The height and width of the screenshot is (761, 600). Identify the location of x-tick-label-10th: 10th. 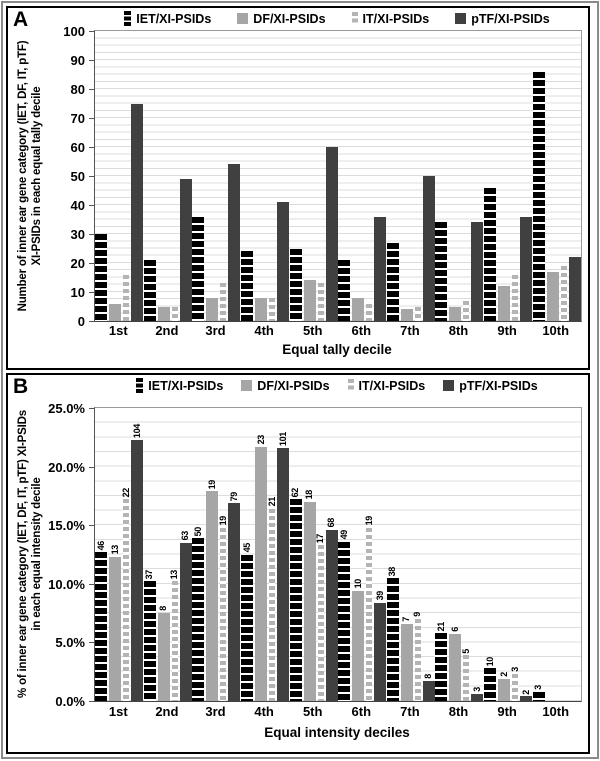
(556, 330).